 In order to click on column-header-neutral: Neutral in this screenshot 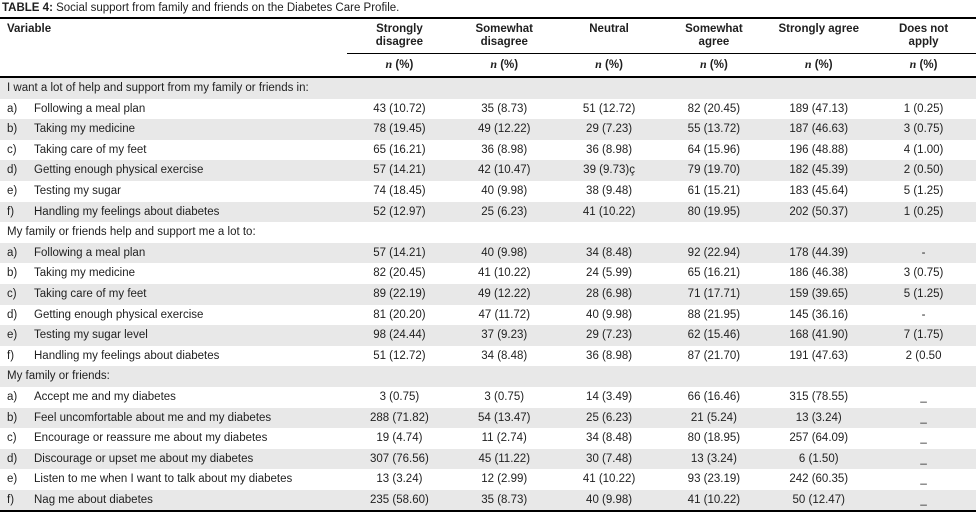, I will do `click(609, 36)`.